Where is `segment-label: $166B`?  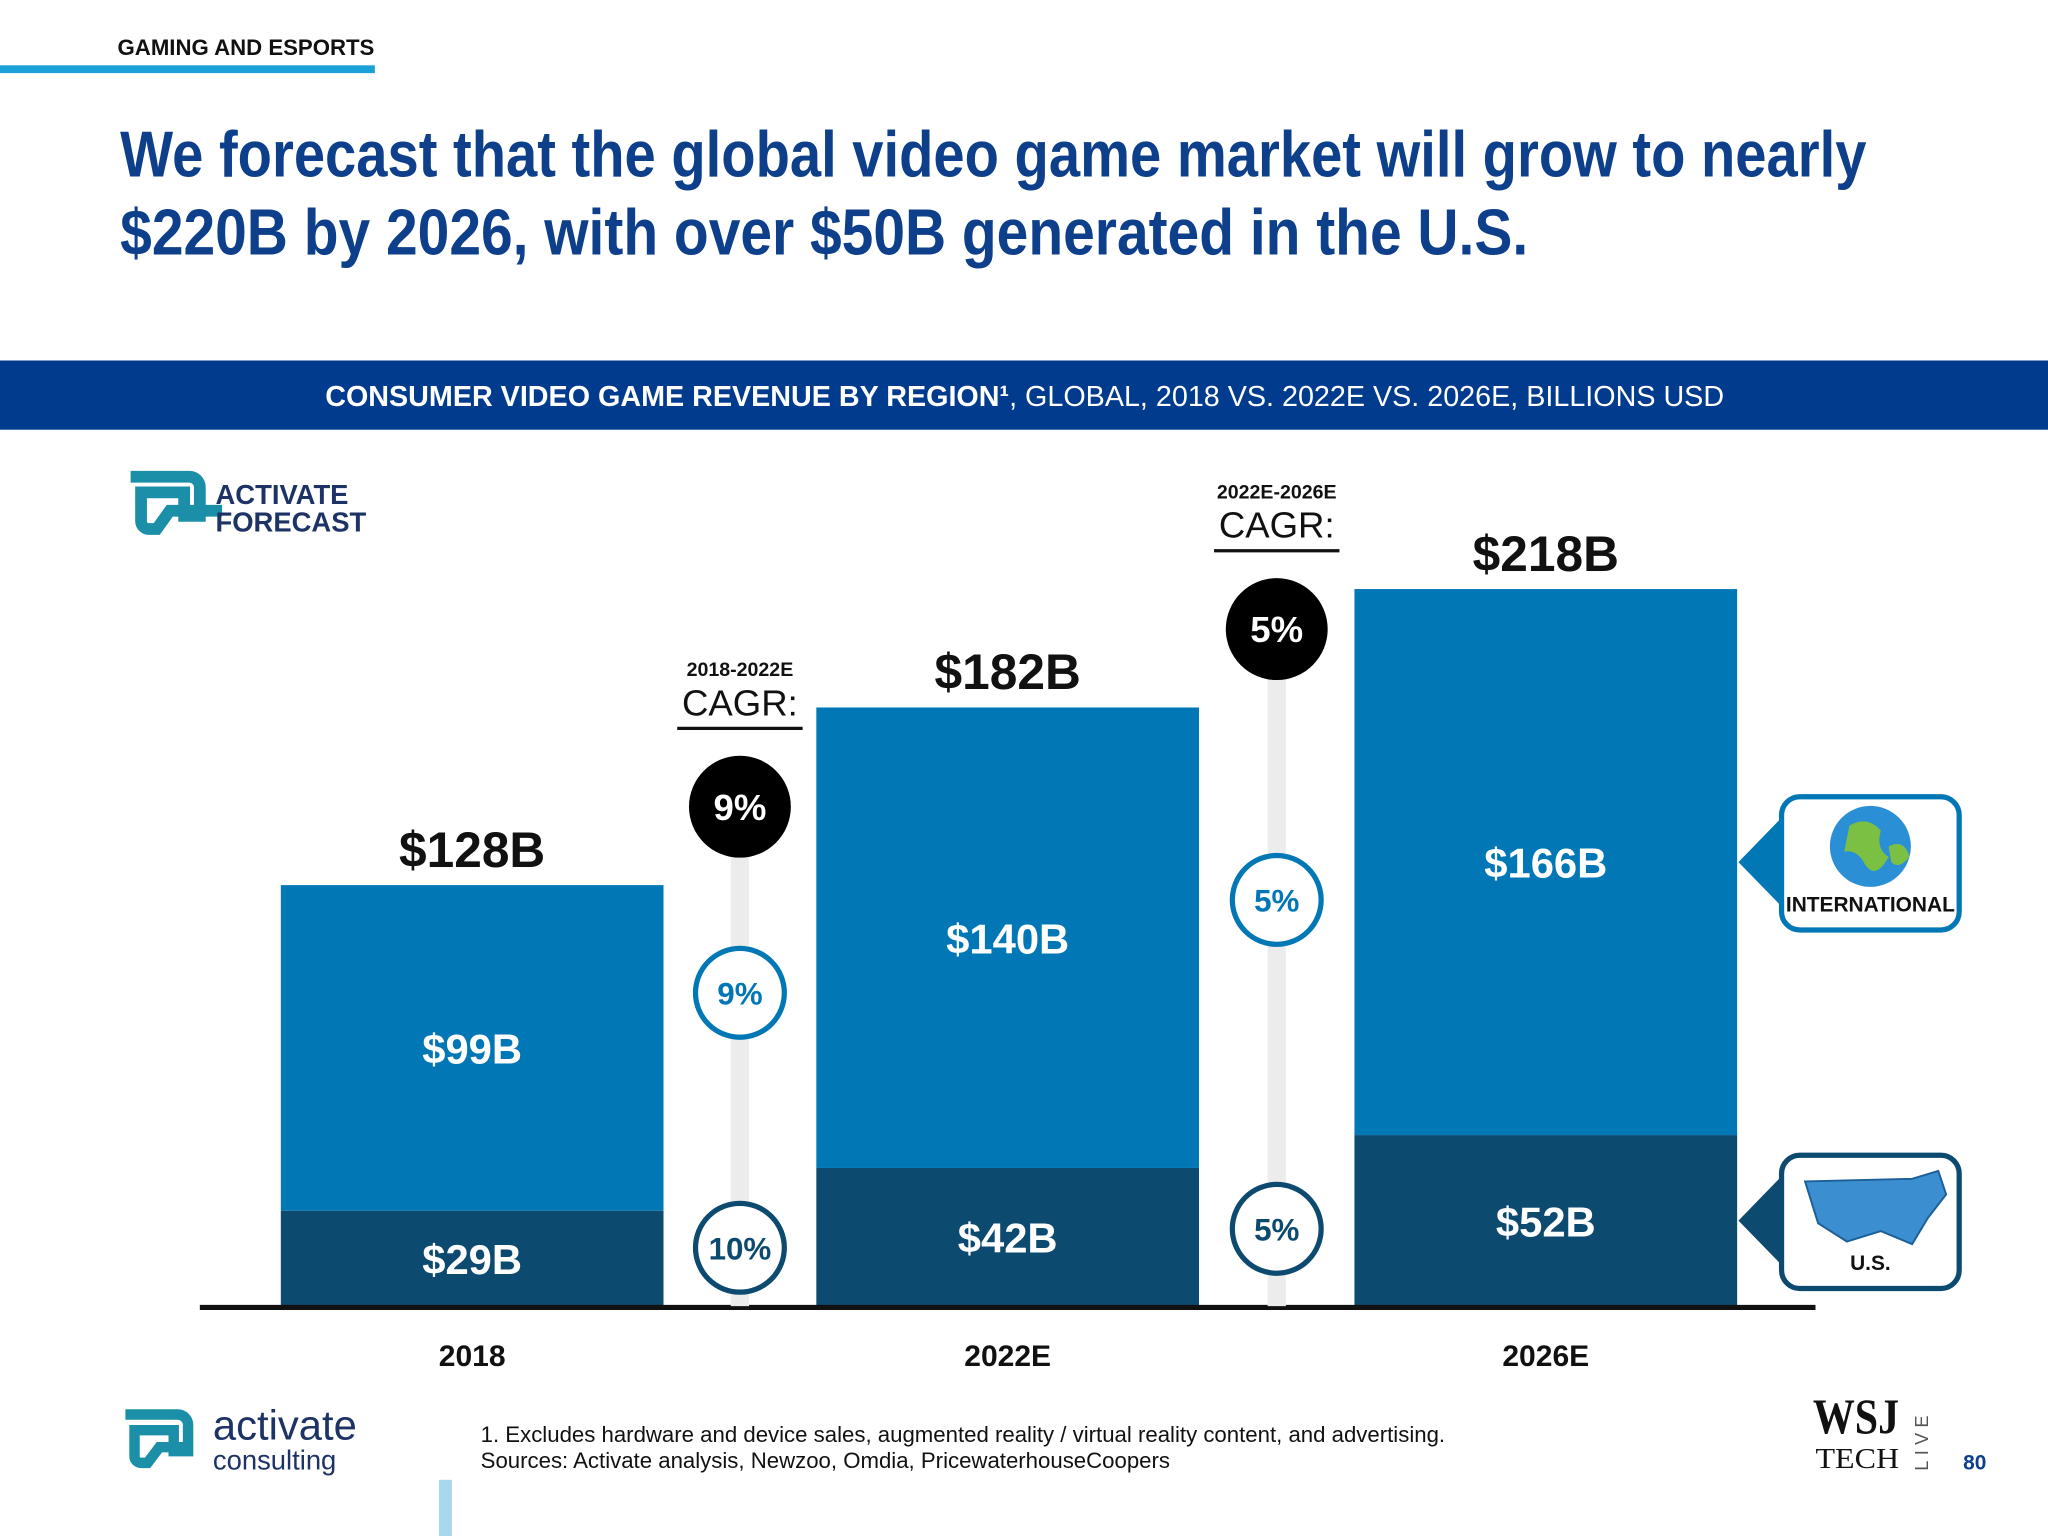
segment-label: $166B is located at coordinates (1545, 863).